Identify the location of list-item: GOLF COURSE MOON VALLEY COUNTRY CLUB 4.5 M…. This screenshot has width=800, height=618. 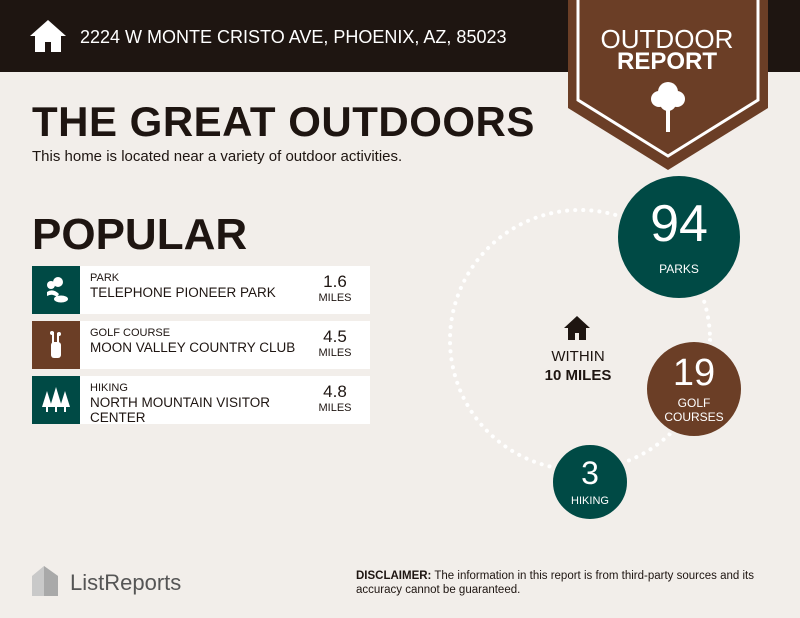
(201, 345).